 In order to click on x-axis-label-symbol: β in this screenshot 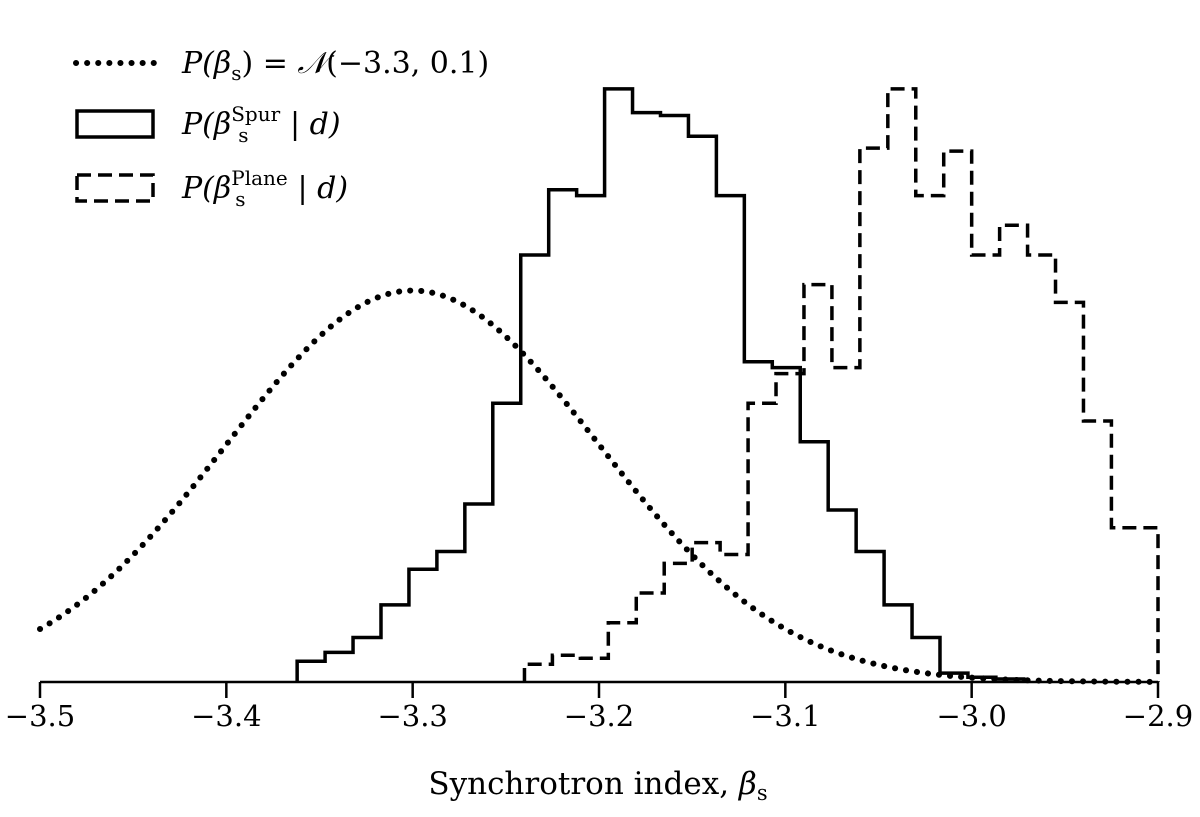, I will do `click(747, 784)`.